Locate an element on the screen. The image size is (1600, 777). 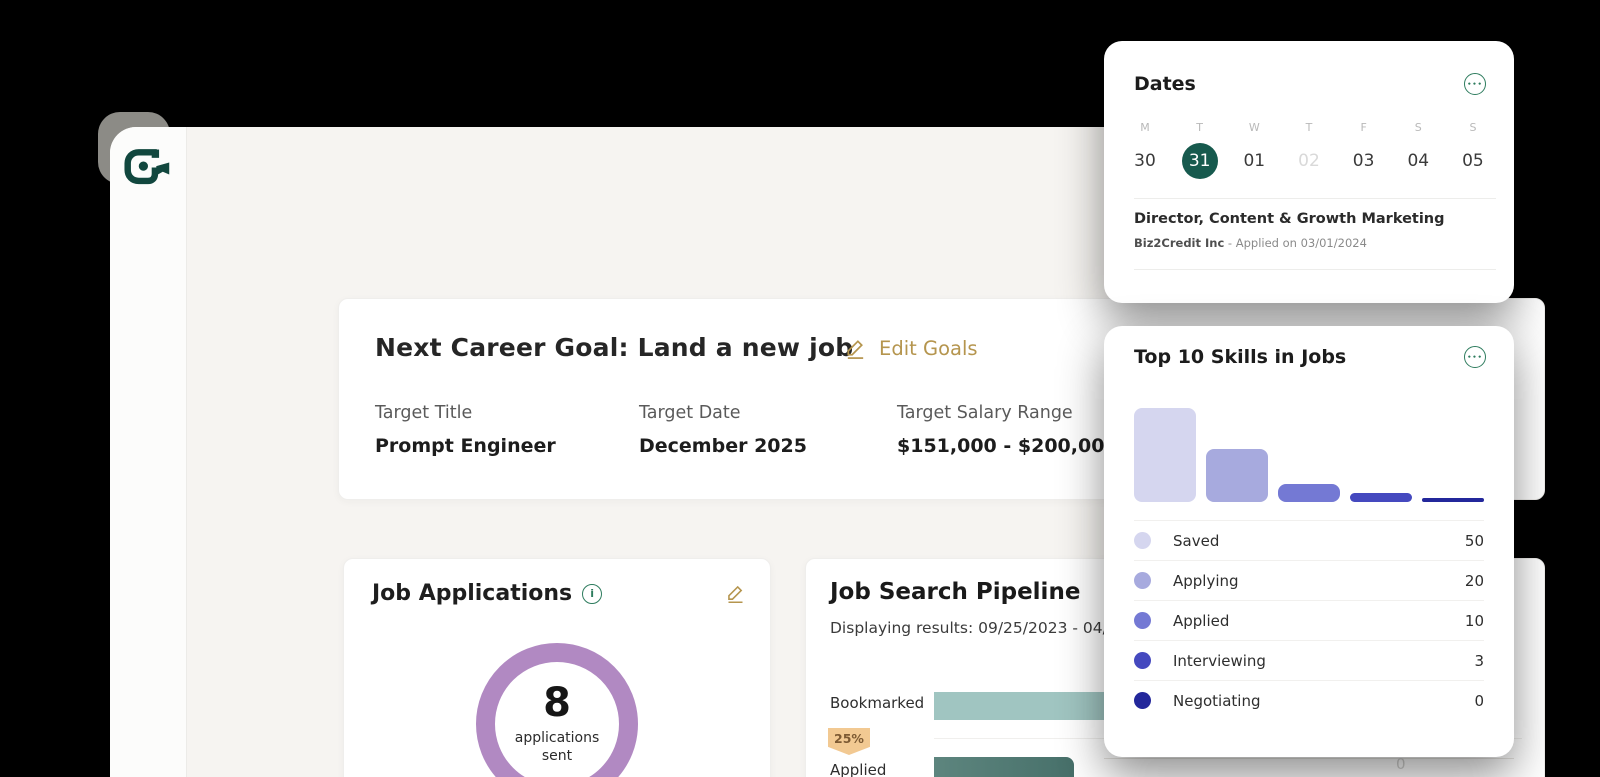
day-header: F is located at coordinates (1363, 127).